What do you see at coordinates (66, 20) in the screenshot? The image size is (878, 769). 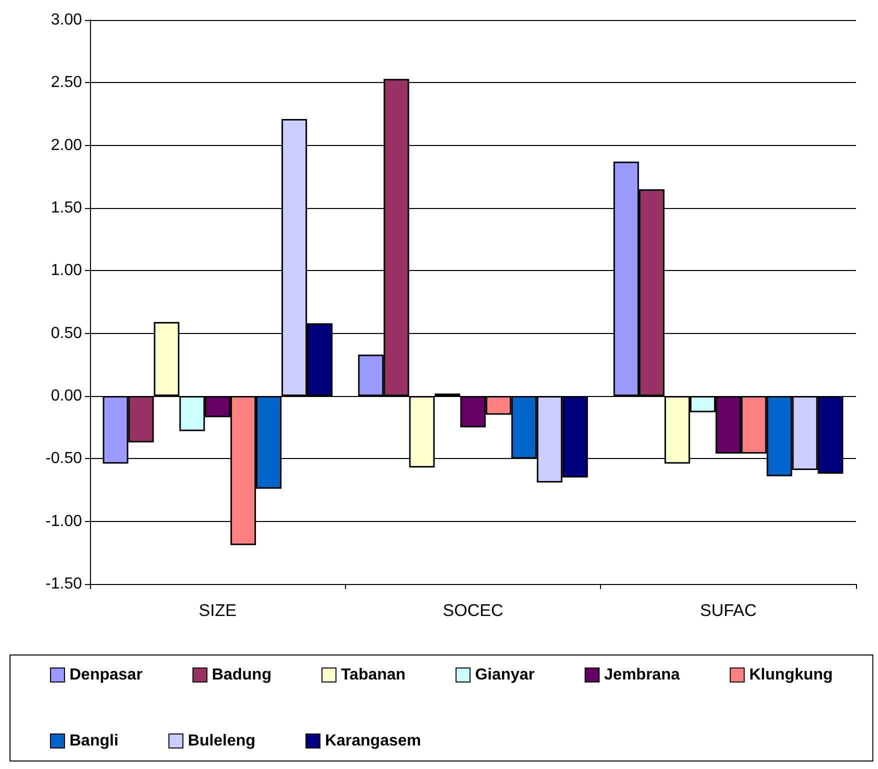 I see `y-tick-label: 3.00` at bounding box center [66, 20].